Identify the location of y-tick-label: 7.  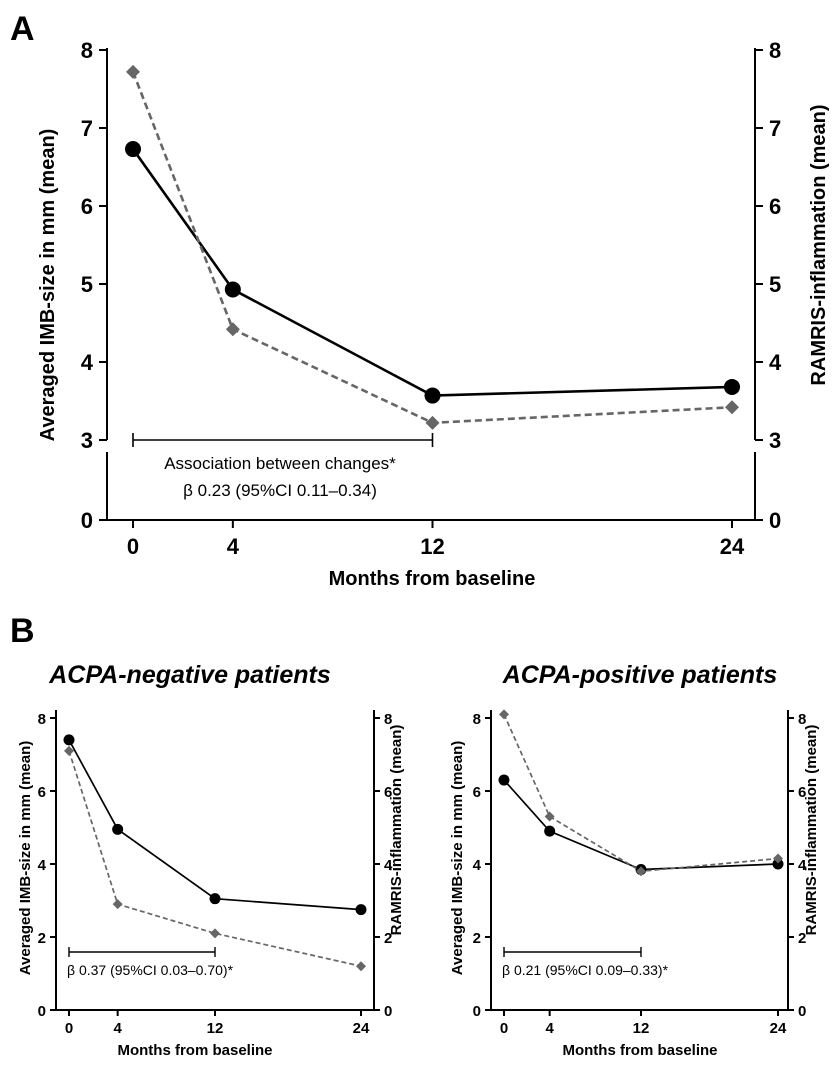
(87, 128).